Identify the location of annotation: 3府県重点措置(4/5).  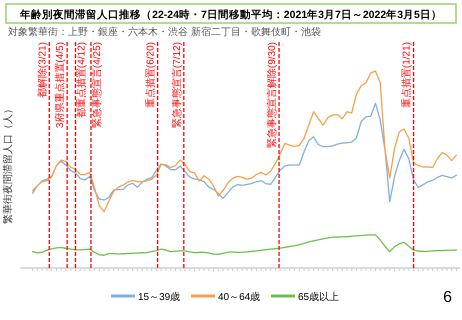
(60, 85).